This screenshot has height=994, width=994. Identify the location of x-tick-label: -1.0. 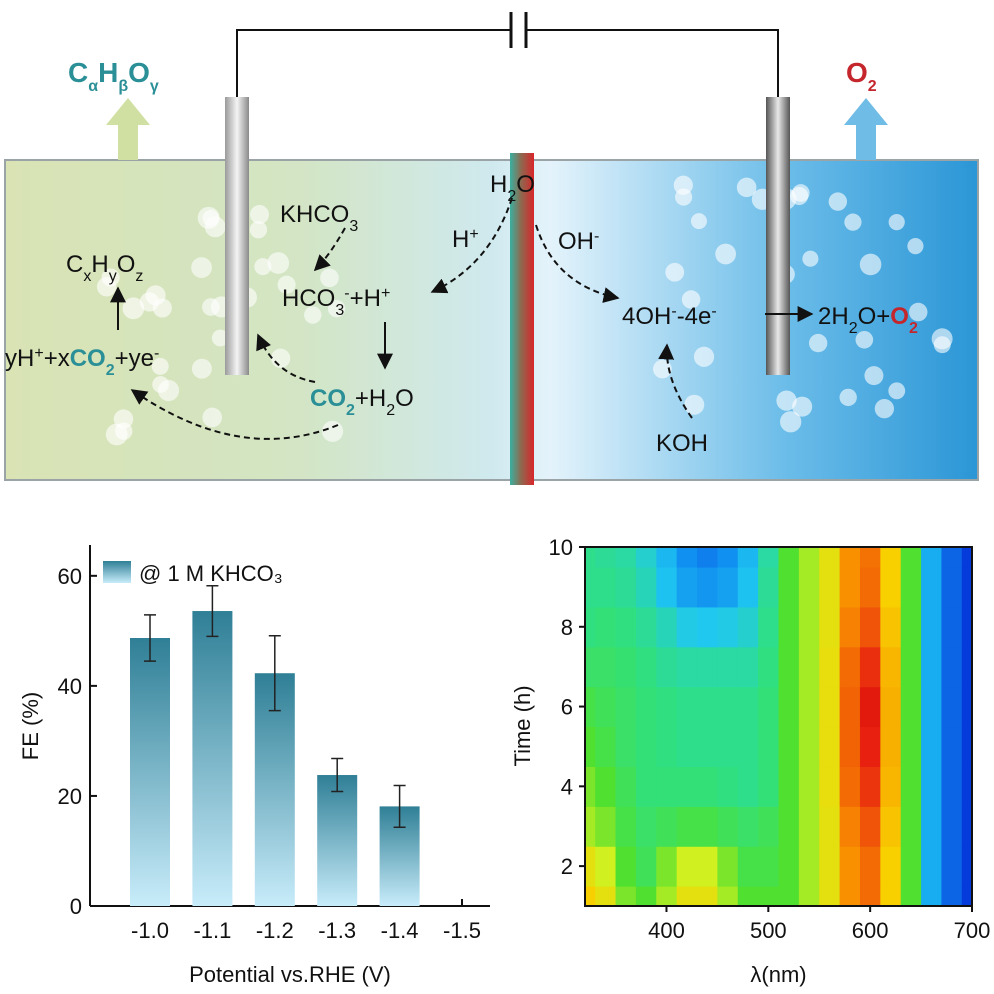
(150, 930).